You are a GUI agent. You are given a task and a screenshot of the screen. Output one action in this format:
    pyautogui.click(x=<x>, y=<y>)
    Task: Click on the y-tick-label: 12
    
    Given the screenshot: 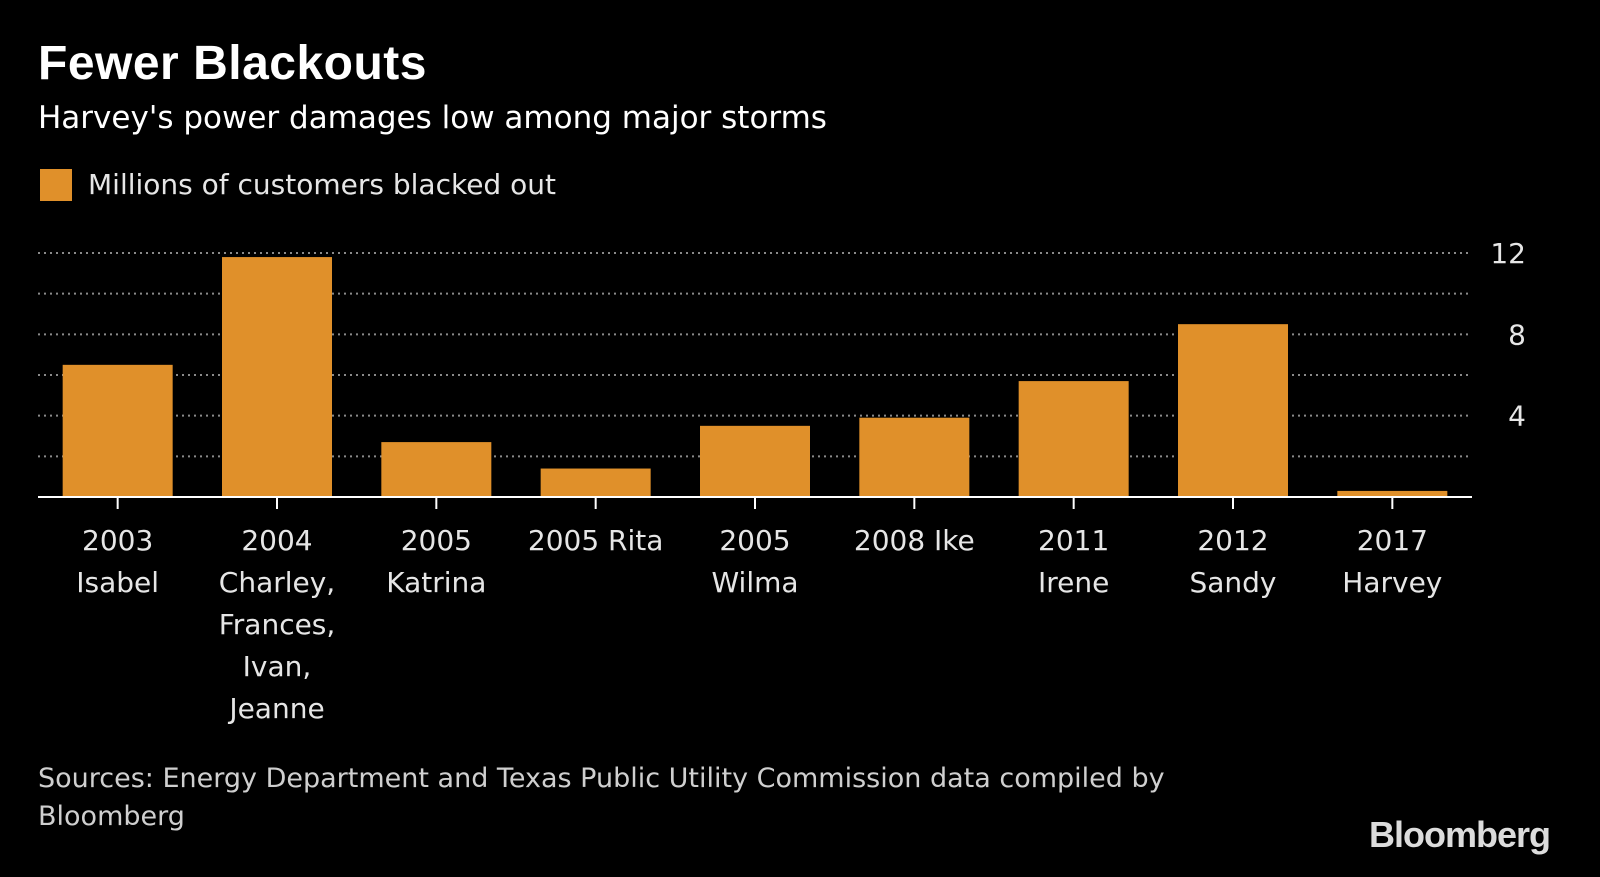 What is the action you would take?
    pyautogui.click(x=1508, y=253)
    